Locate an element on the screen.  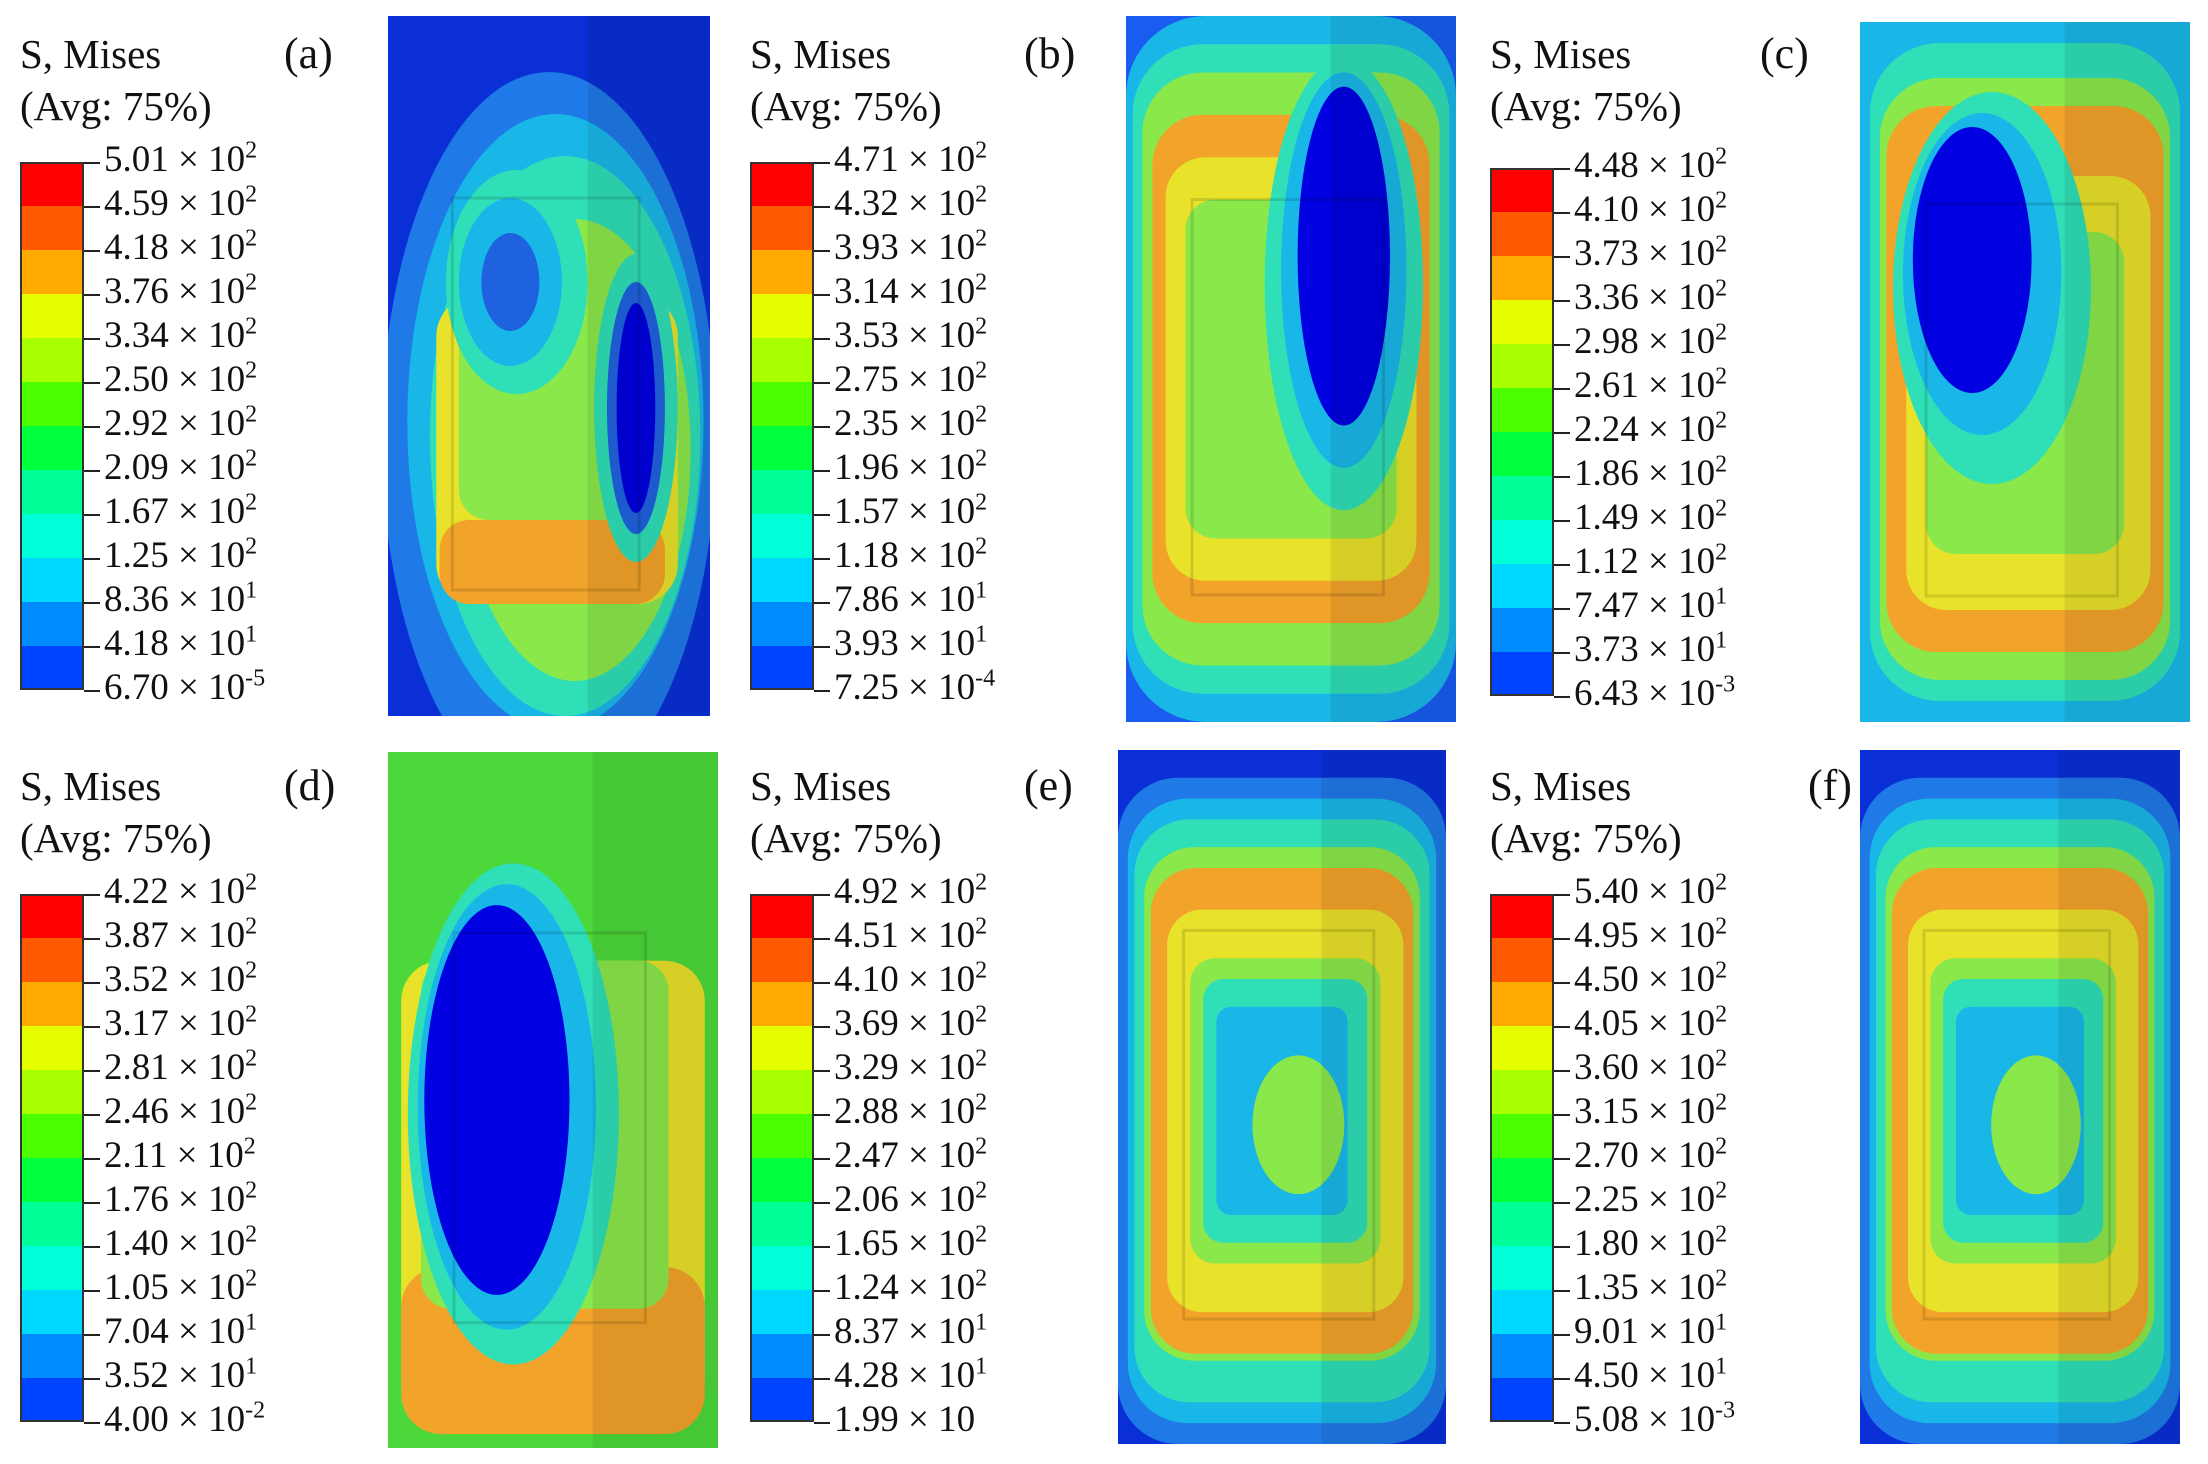
panel-label: (c) is located at coordinates (1784, 53).